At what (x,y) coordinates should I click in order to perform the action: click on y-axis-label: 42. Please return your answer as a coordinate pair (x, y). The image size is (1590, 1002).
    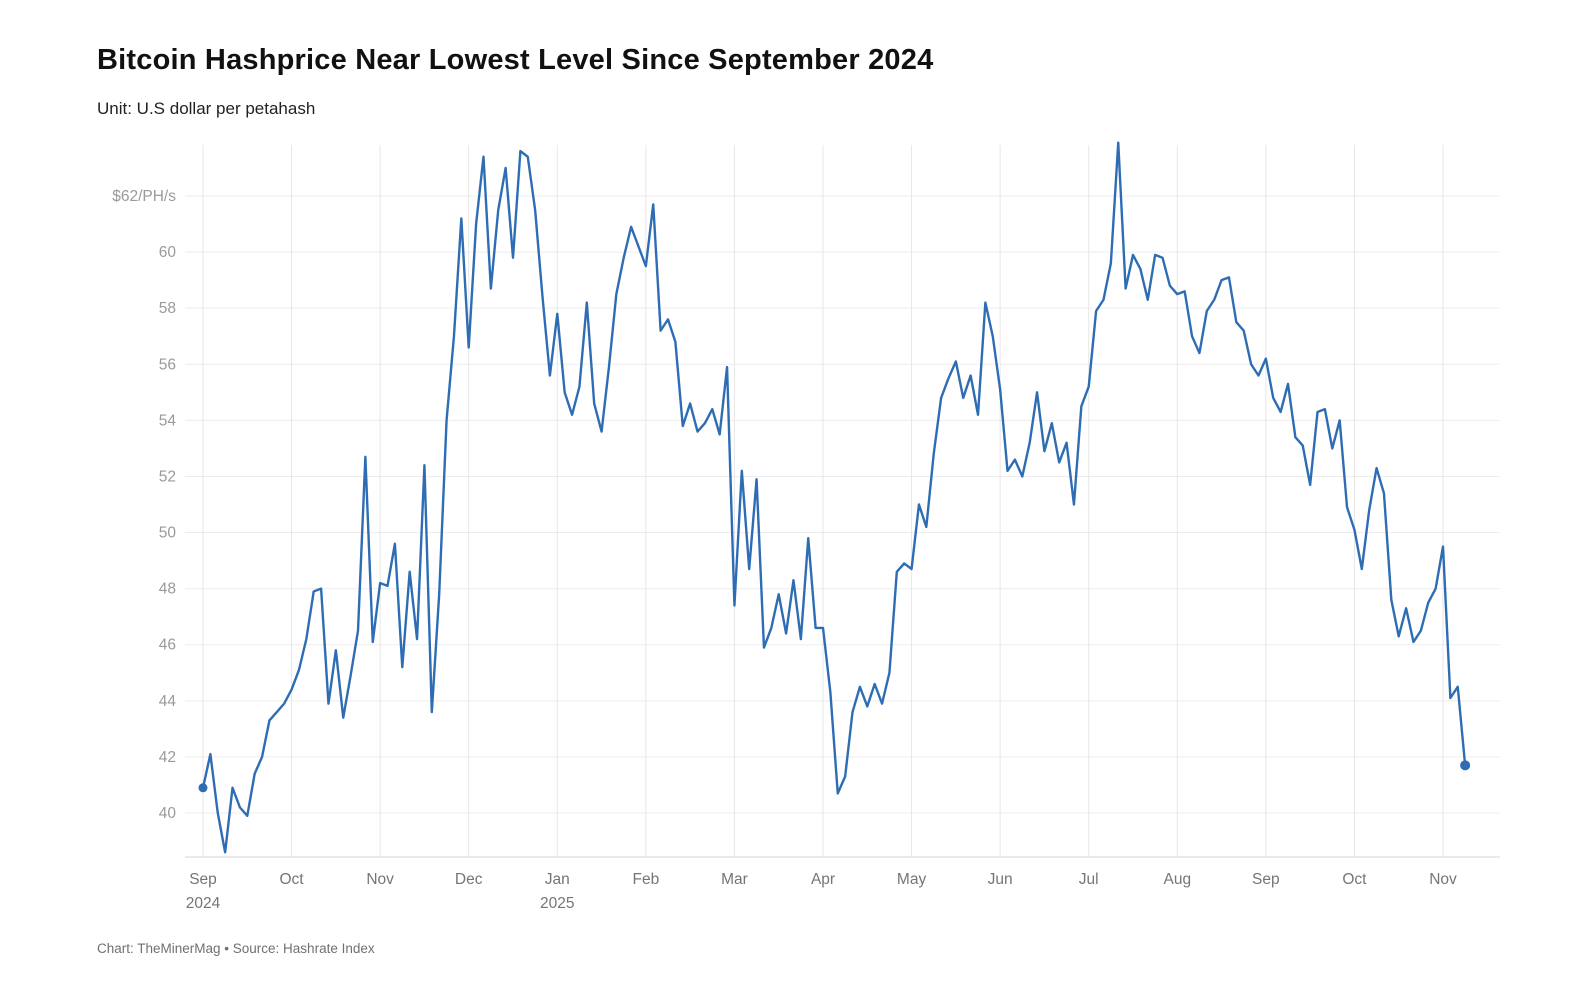
    Looking at the image, I should click on (167, 757).